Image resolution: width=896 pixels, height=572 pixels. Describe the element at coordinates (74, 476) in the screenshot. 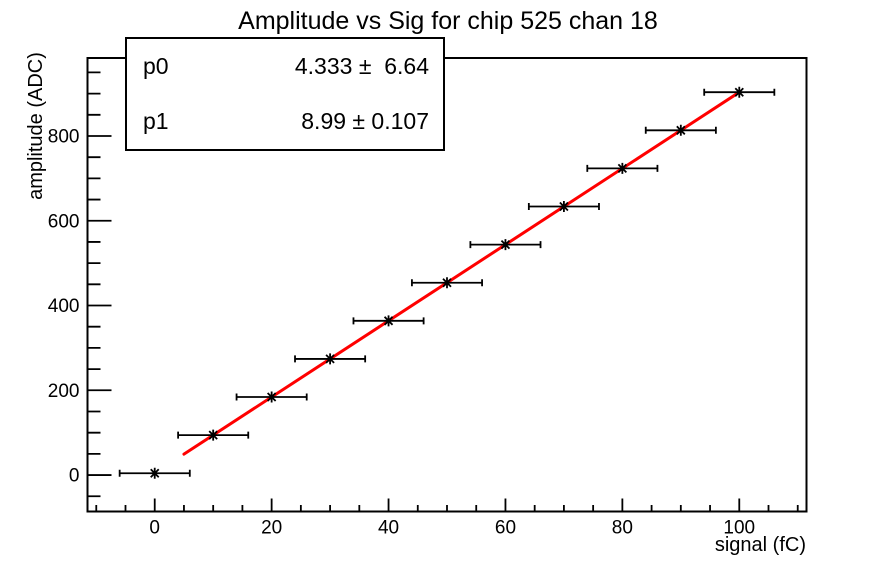

I see `y-tick-label: 0` at that location.